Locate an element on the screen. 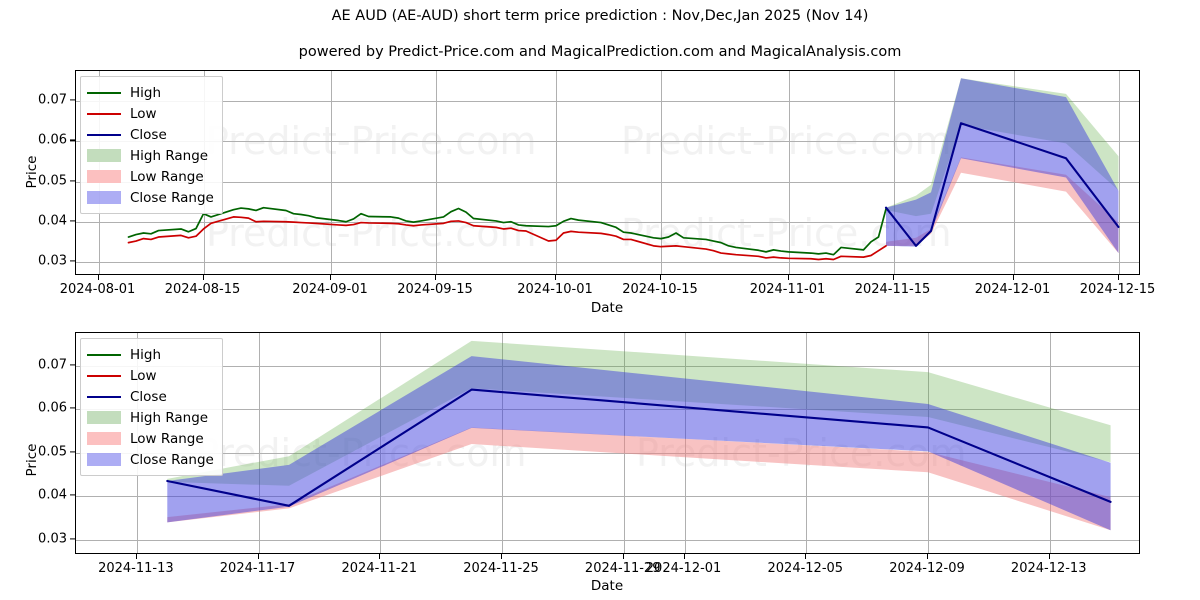 The width and height of the screenshot is (1200, 600). close-line is located at coordinates (1002, 184).